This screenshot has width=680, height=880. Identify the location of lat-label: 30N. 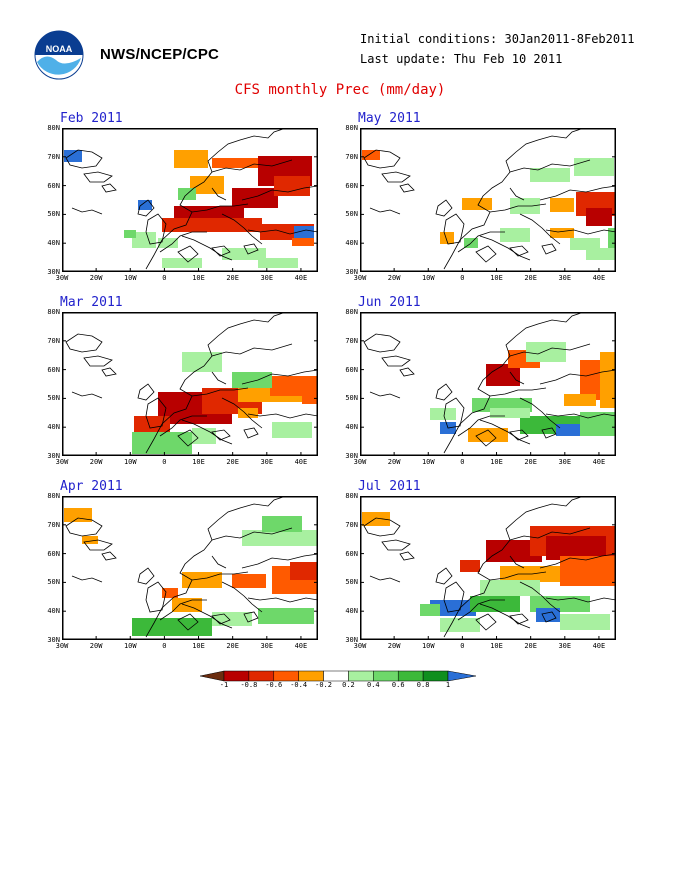
(53, 272).